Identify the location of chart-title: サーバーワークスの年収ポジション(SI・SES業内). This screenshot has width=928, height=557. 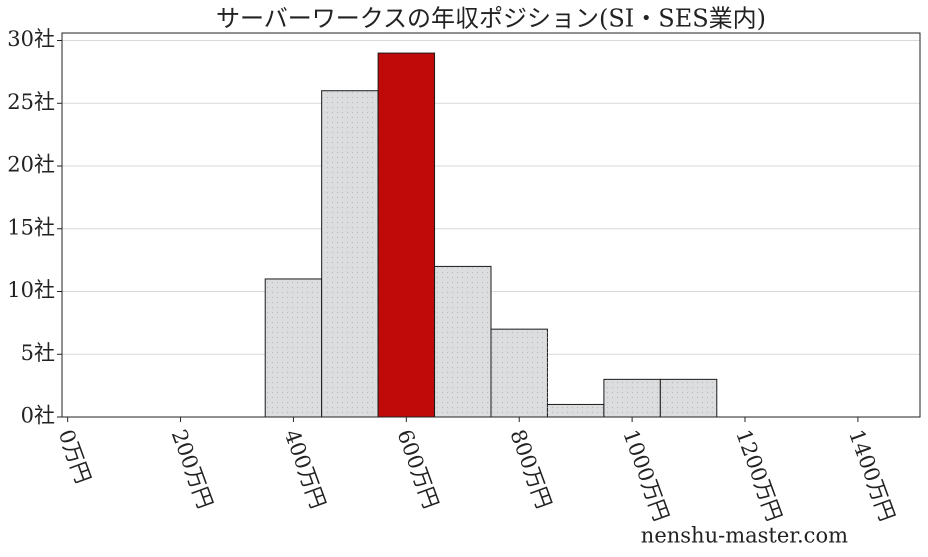
(491, 19).